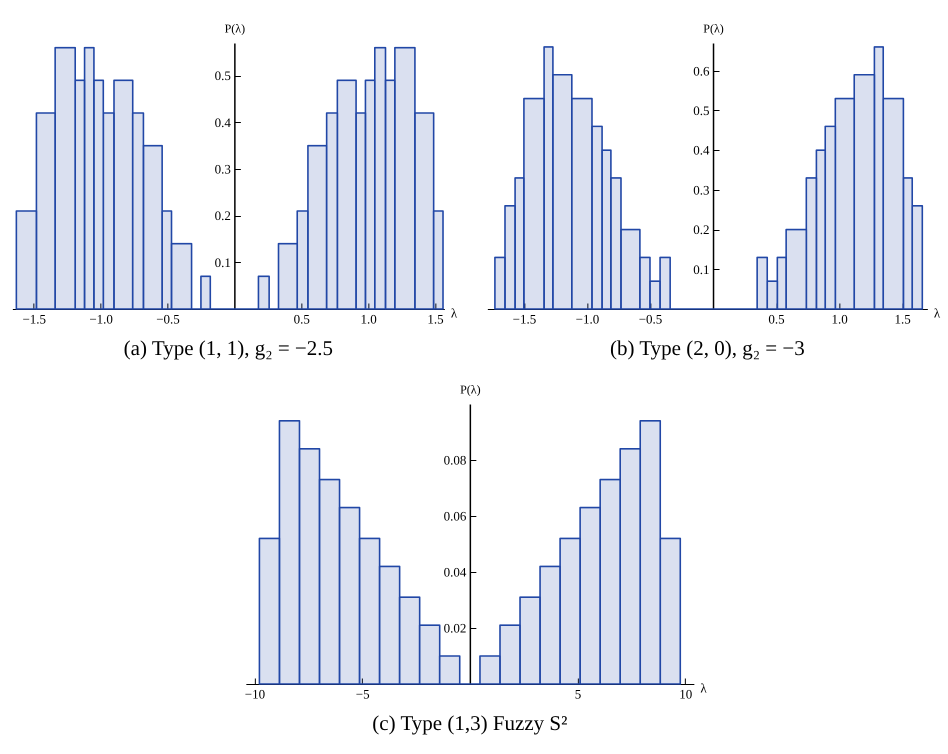 The width and height of the screenshot is (948, 754). I want to click on y-tick-label: 0.08, so click(455, 460).